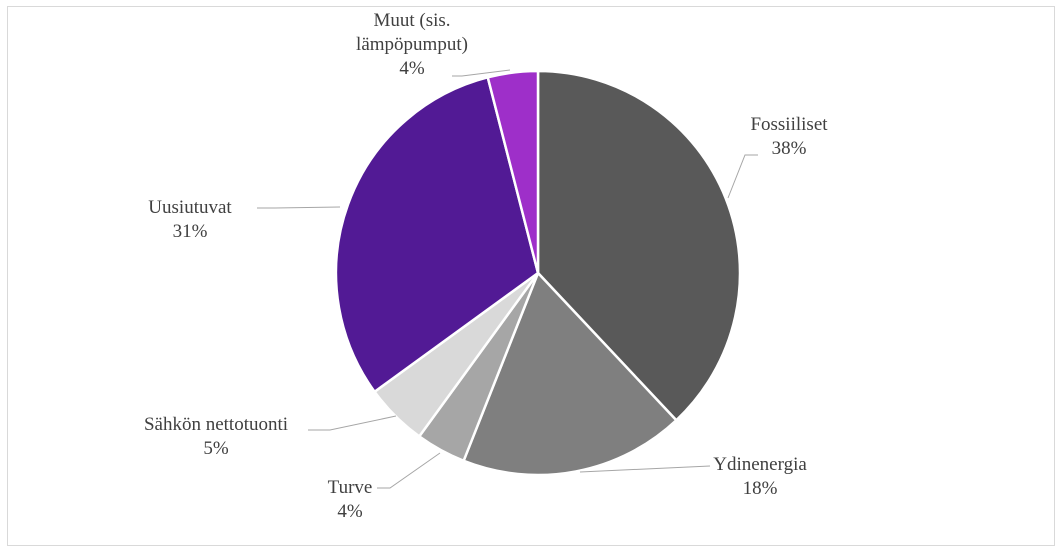  What do you see at coordinates (216, 436) in the screenshot?
I see `data-label-3: Sähkön nettotuonti 5%` at bounding box center [216, 436].